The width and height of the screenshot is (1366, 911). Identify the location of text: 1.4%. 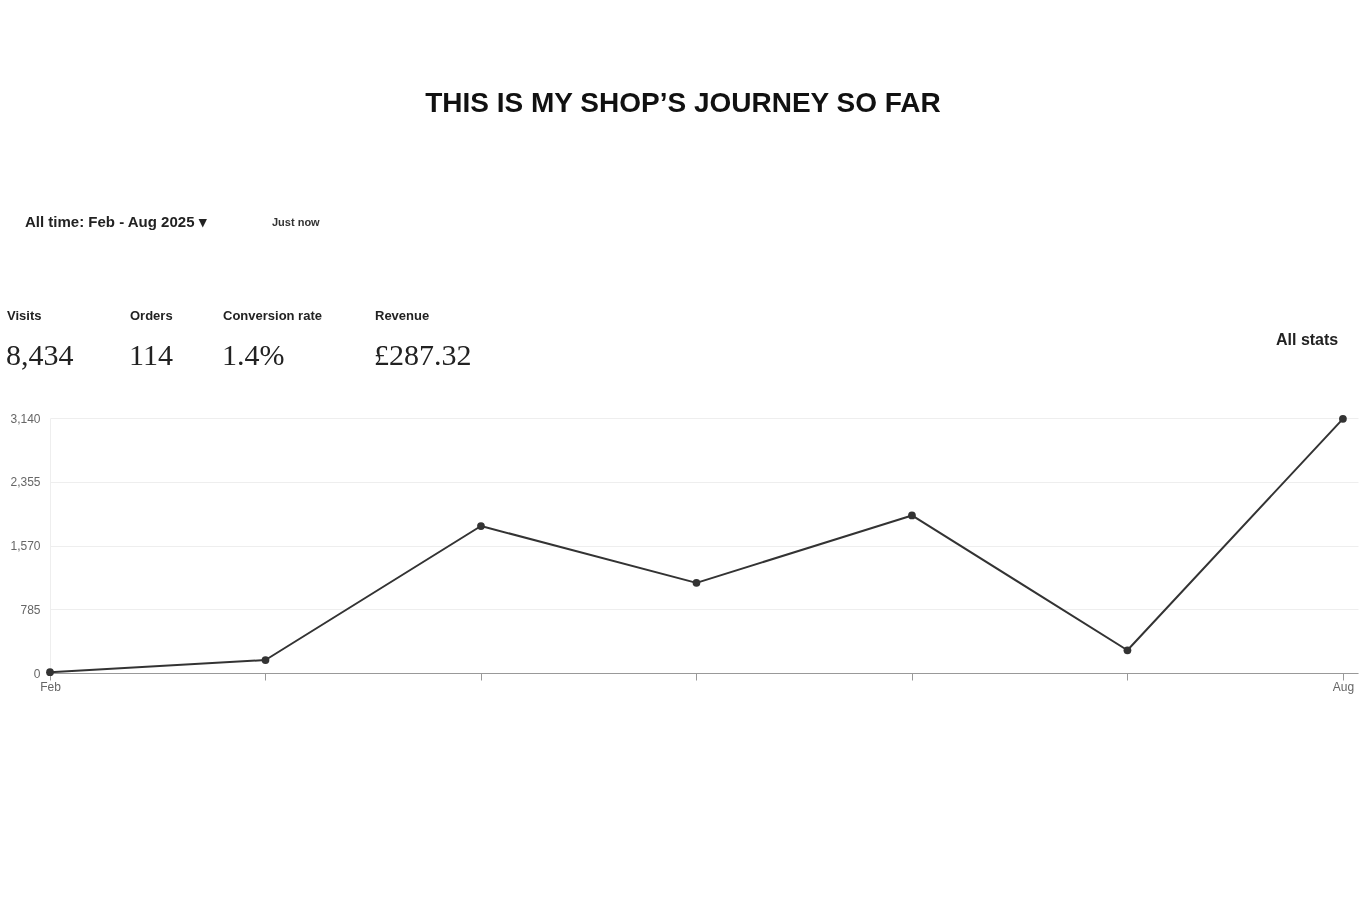
(253, 354).